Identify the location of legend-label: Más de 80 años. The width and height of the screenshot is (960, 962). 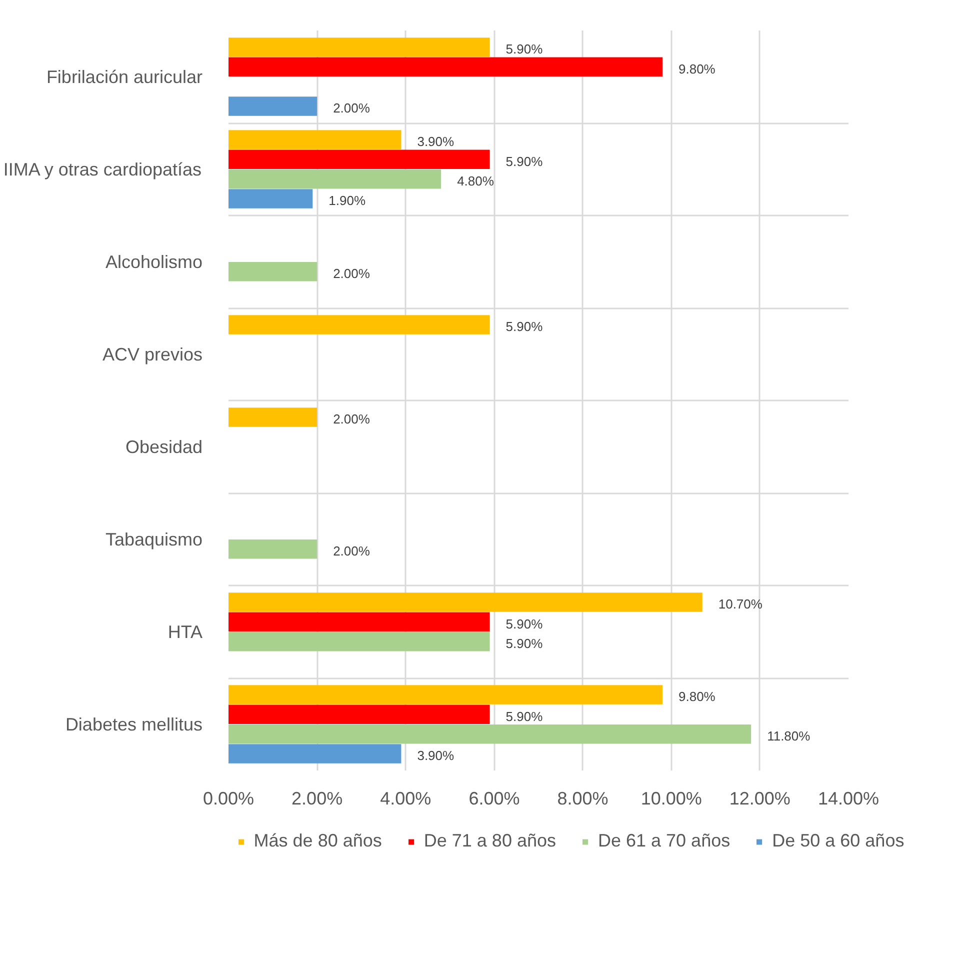
(318, 841).